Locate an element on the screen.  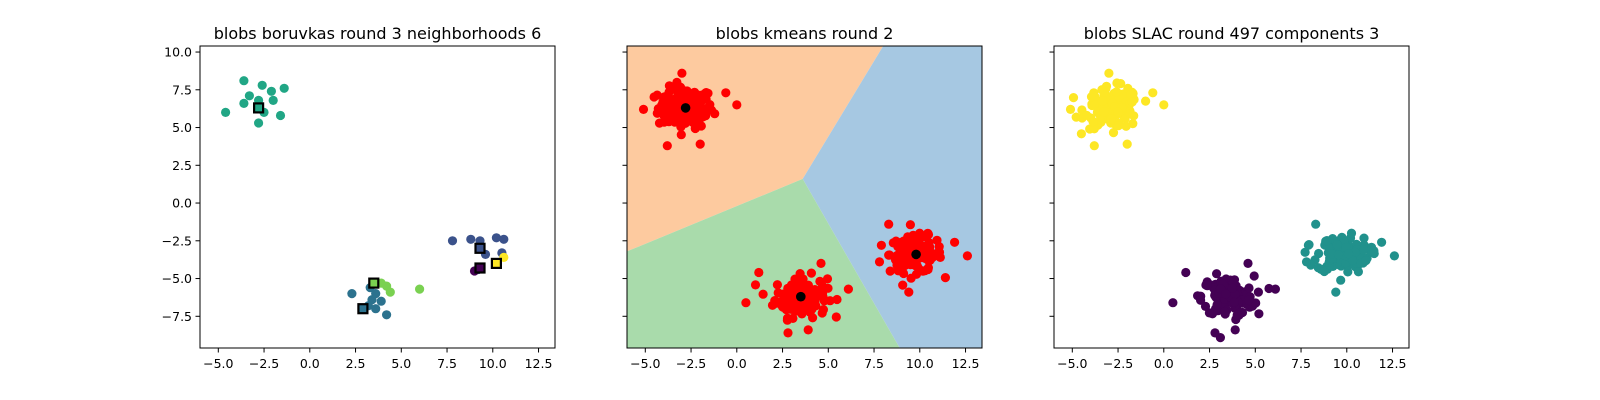
y-tick-label: 5.0 is located at coordinates (182, 127).